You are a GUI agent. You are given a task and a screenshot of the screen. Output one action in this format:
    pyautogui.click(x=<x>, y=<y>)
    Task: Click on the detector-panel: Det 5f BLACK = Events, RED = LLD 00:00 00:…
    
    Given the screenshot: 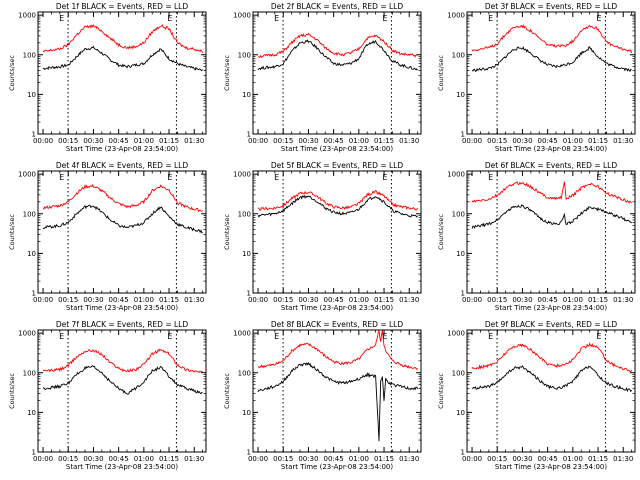 What is the action you would take?
    pyautogui.click(x=322, y=236)
    